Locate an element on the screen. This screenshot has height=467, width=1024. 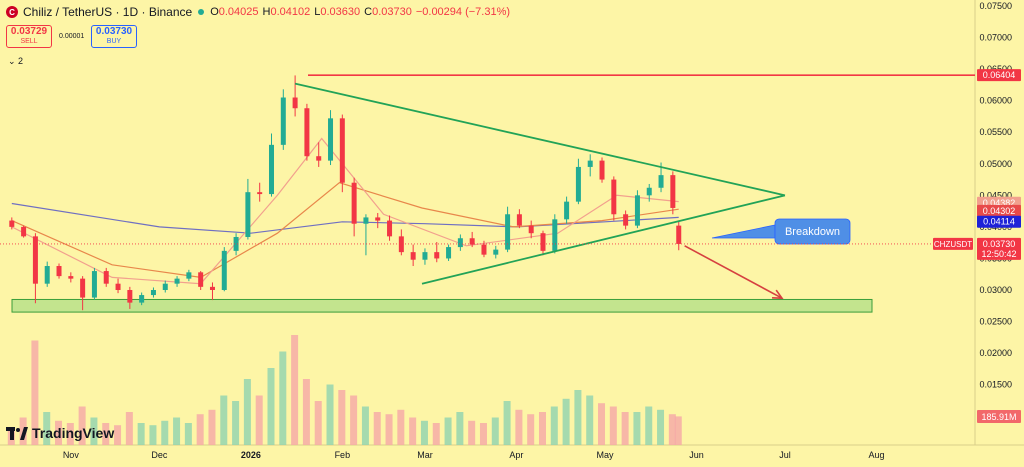
axis-price-label-text: 0.04114 is located at coordinates (999, 222).